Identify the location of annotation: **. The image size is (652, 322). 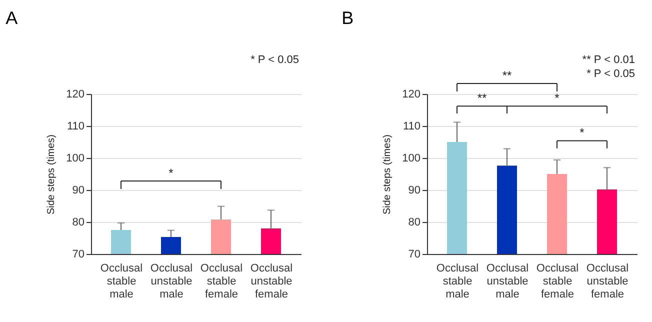
(482, 98).